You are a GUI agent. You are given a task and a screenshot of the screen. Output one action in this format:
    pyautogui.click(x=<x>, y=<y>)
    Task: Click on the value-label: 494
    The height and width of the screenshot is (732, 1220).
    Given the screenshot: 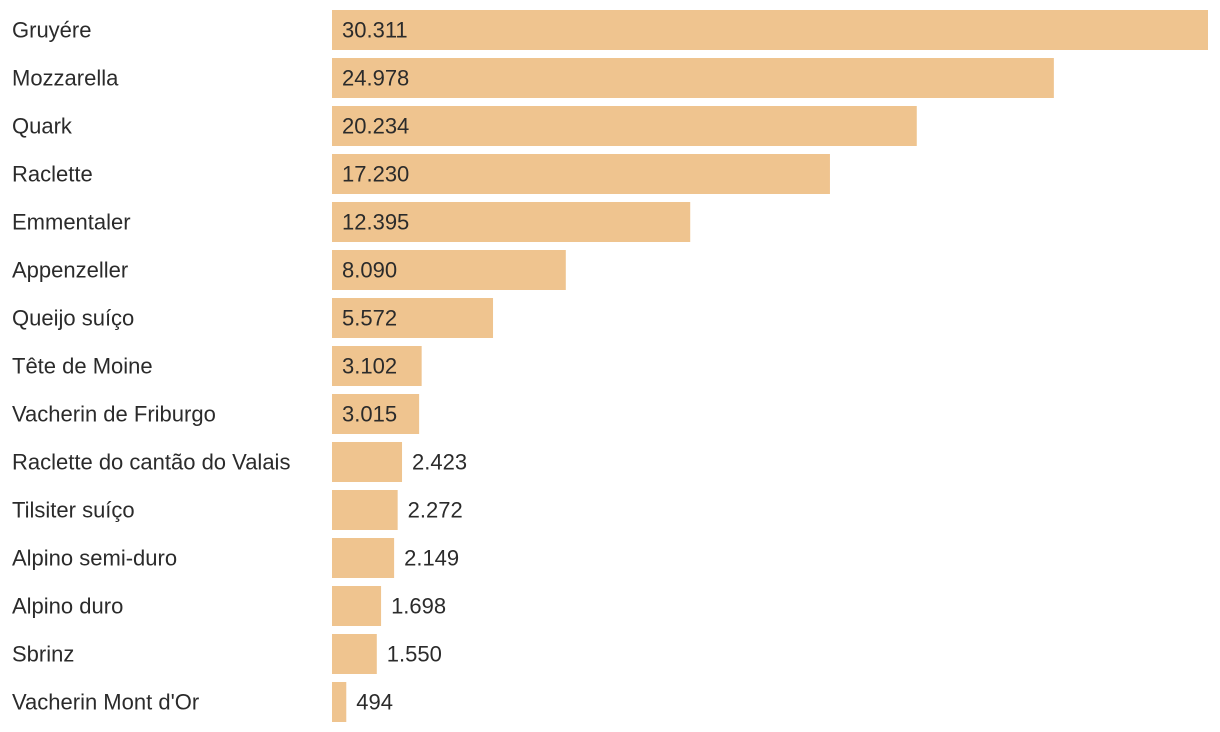 What is the action you would take?
    pyautogui.click(x=374, y=702)
    